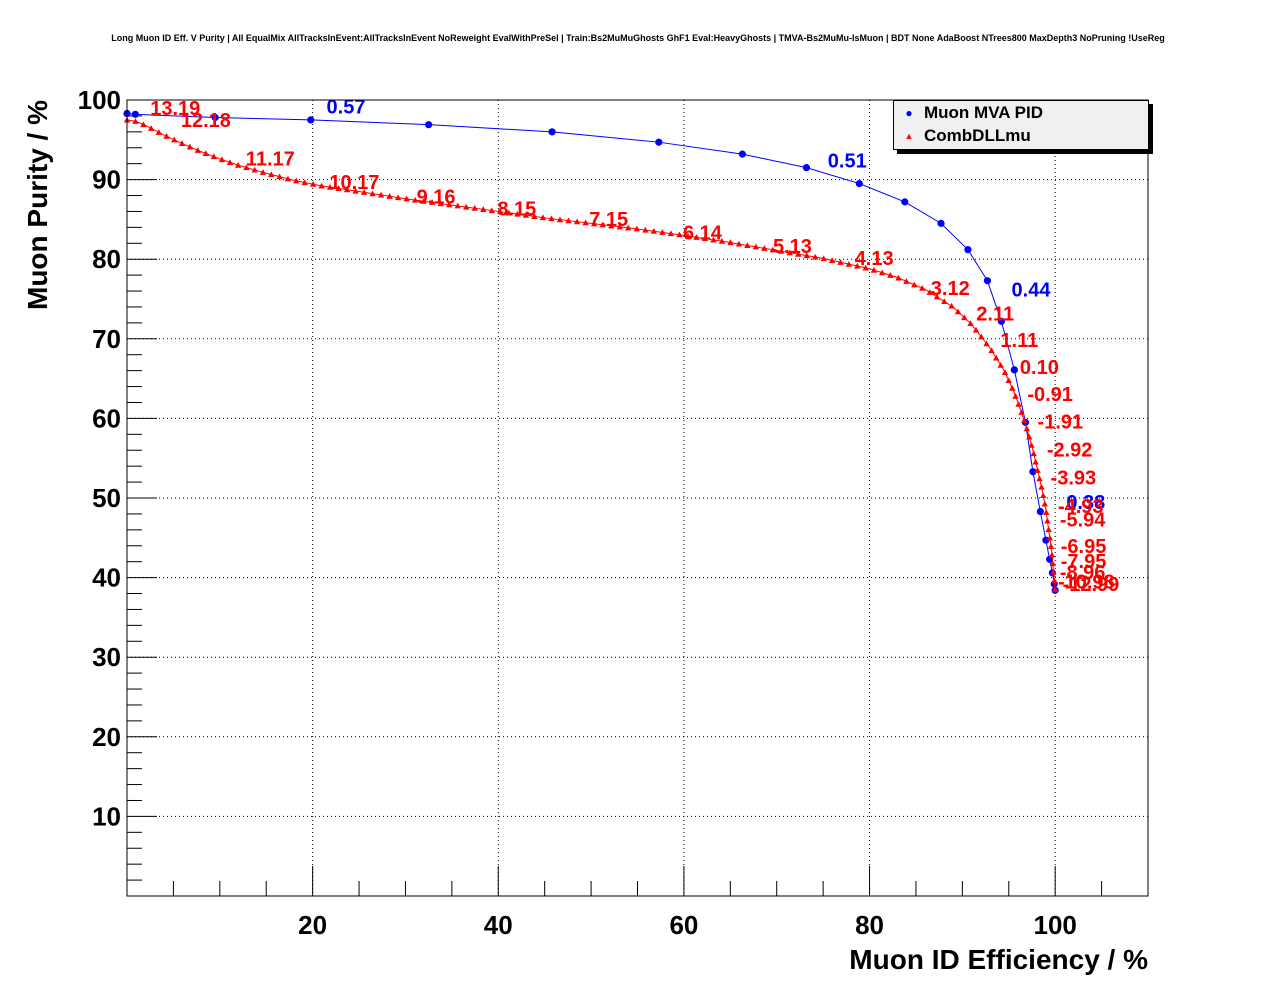  I want to click on legend-entry-muon-mva-pid: ● Muon MVA PID, so click(972, 113).